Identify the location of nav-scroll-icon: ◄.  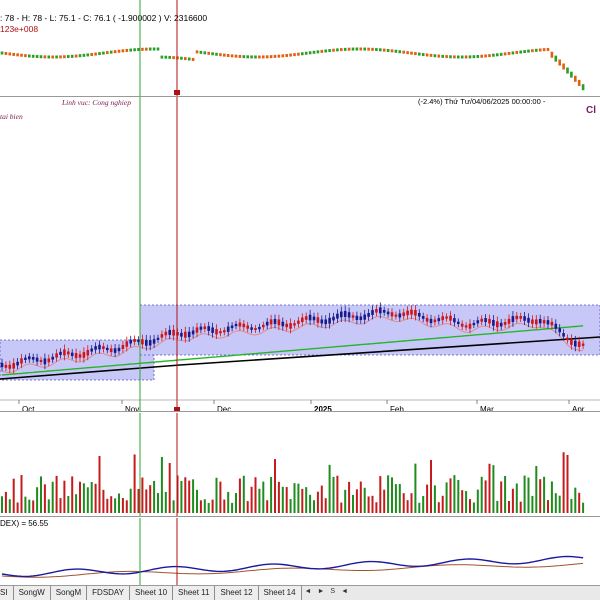
(345, 591).